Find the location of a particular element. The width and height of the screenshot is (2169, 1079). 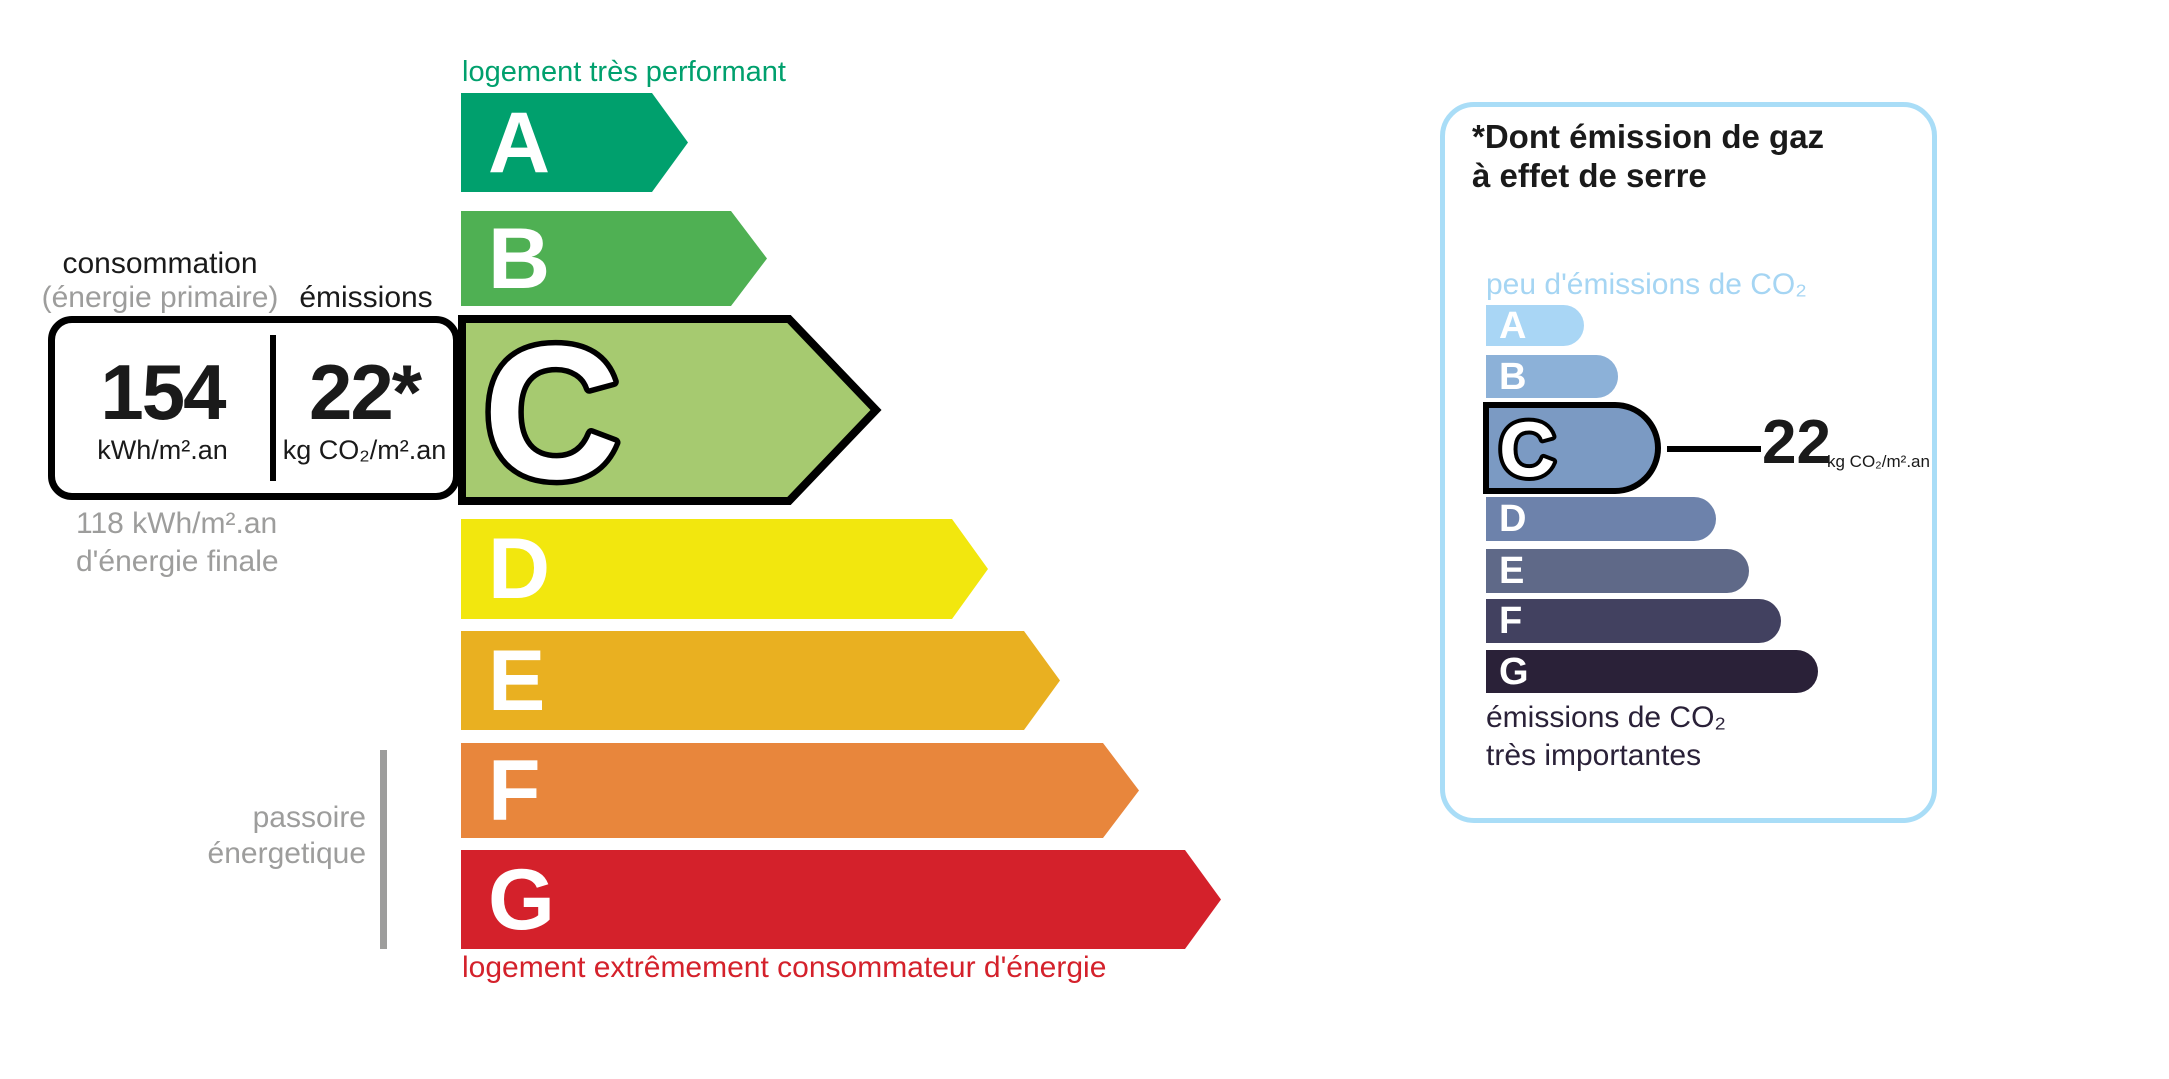

primary-energy-sublabel: (énergie primaire) is located at coordinates (160, 297).